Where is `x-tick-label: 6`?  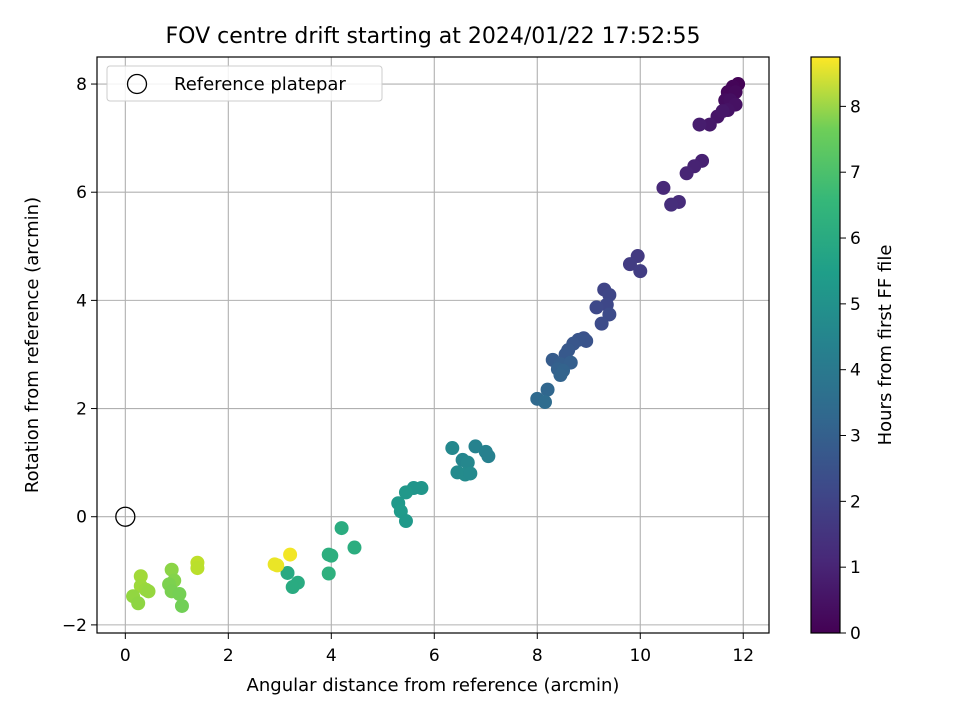
x-tick-label: 6 is located at coordinates (434, 656).